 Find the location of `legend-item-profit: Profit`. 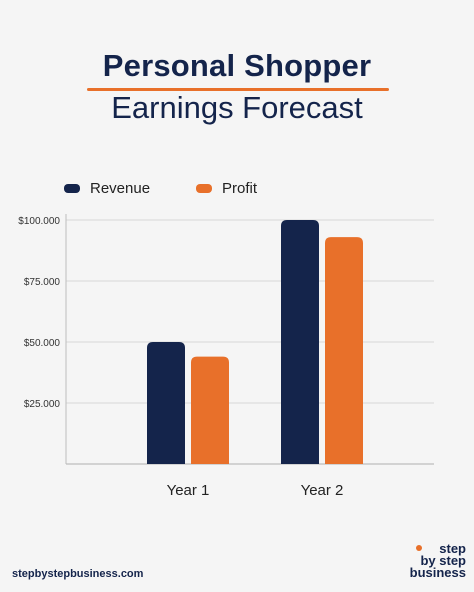

legend-item-profit: Profit is located at coordinates (226, 188).